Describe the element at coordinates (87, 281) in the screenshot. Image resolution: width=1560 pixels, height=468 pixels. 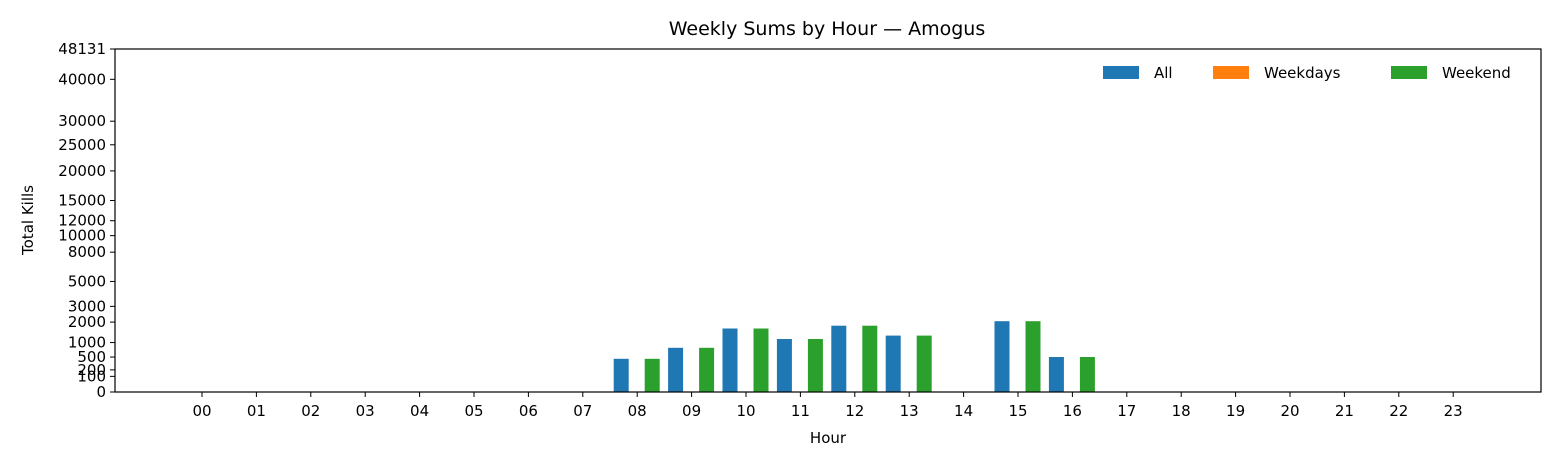
I see `y-tick-label: 5000` at that location.